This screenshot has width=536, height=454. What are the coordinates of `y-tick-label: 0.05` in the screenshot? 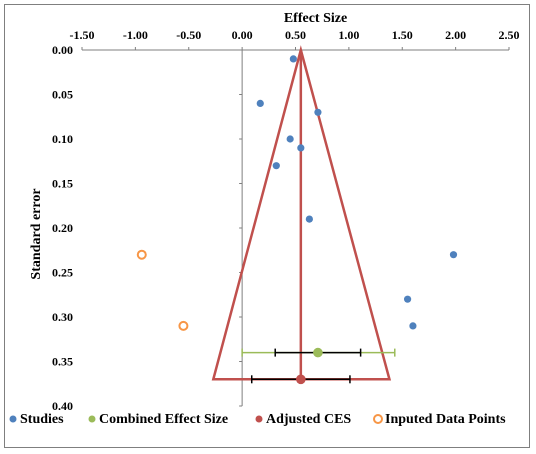 It's located at (62, 95).